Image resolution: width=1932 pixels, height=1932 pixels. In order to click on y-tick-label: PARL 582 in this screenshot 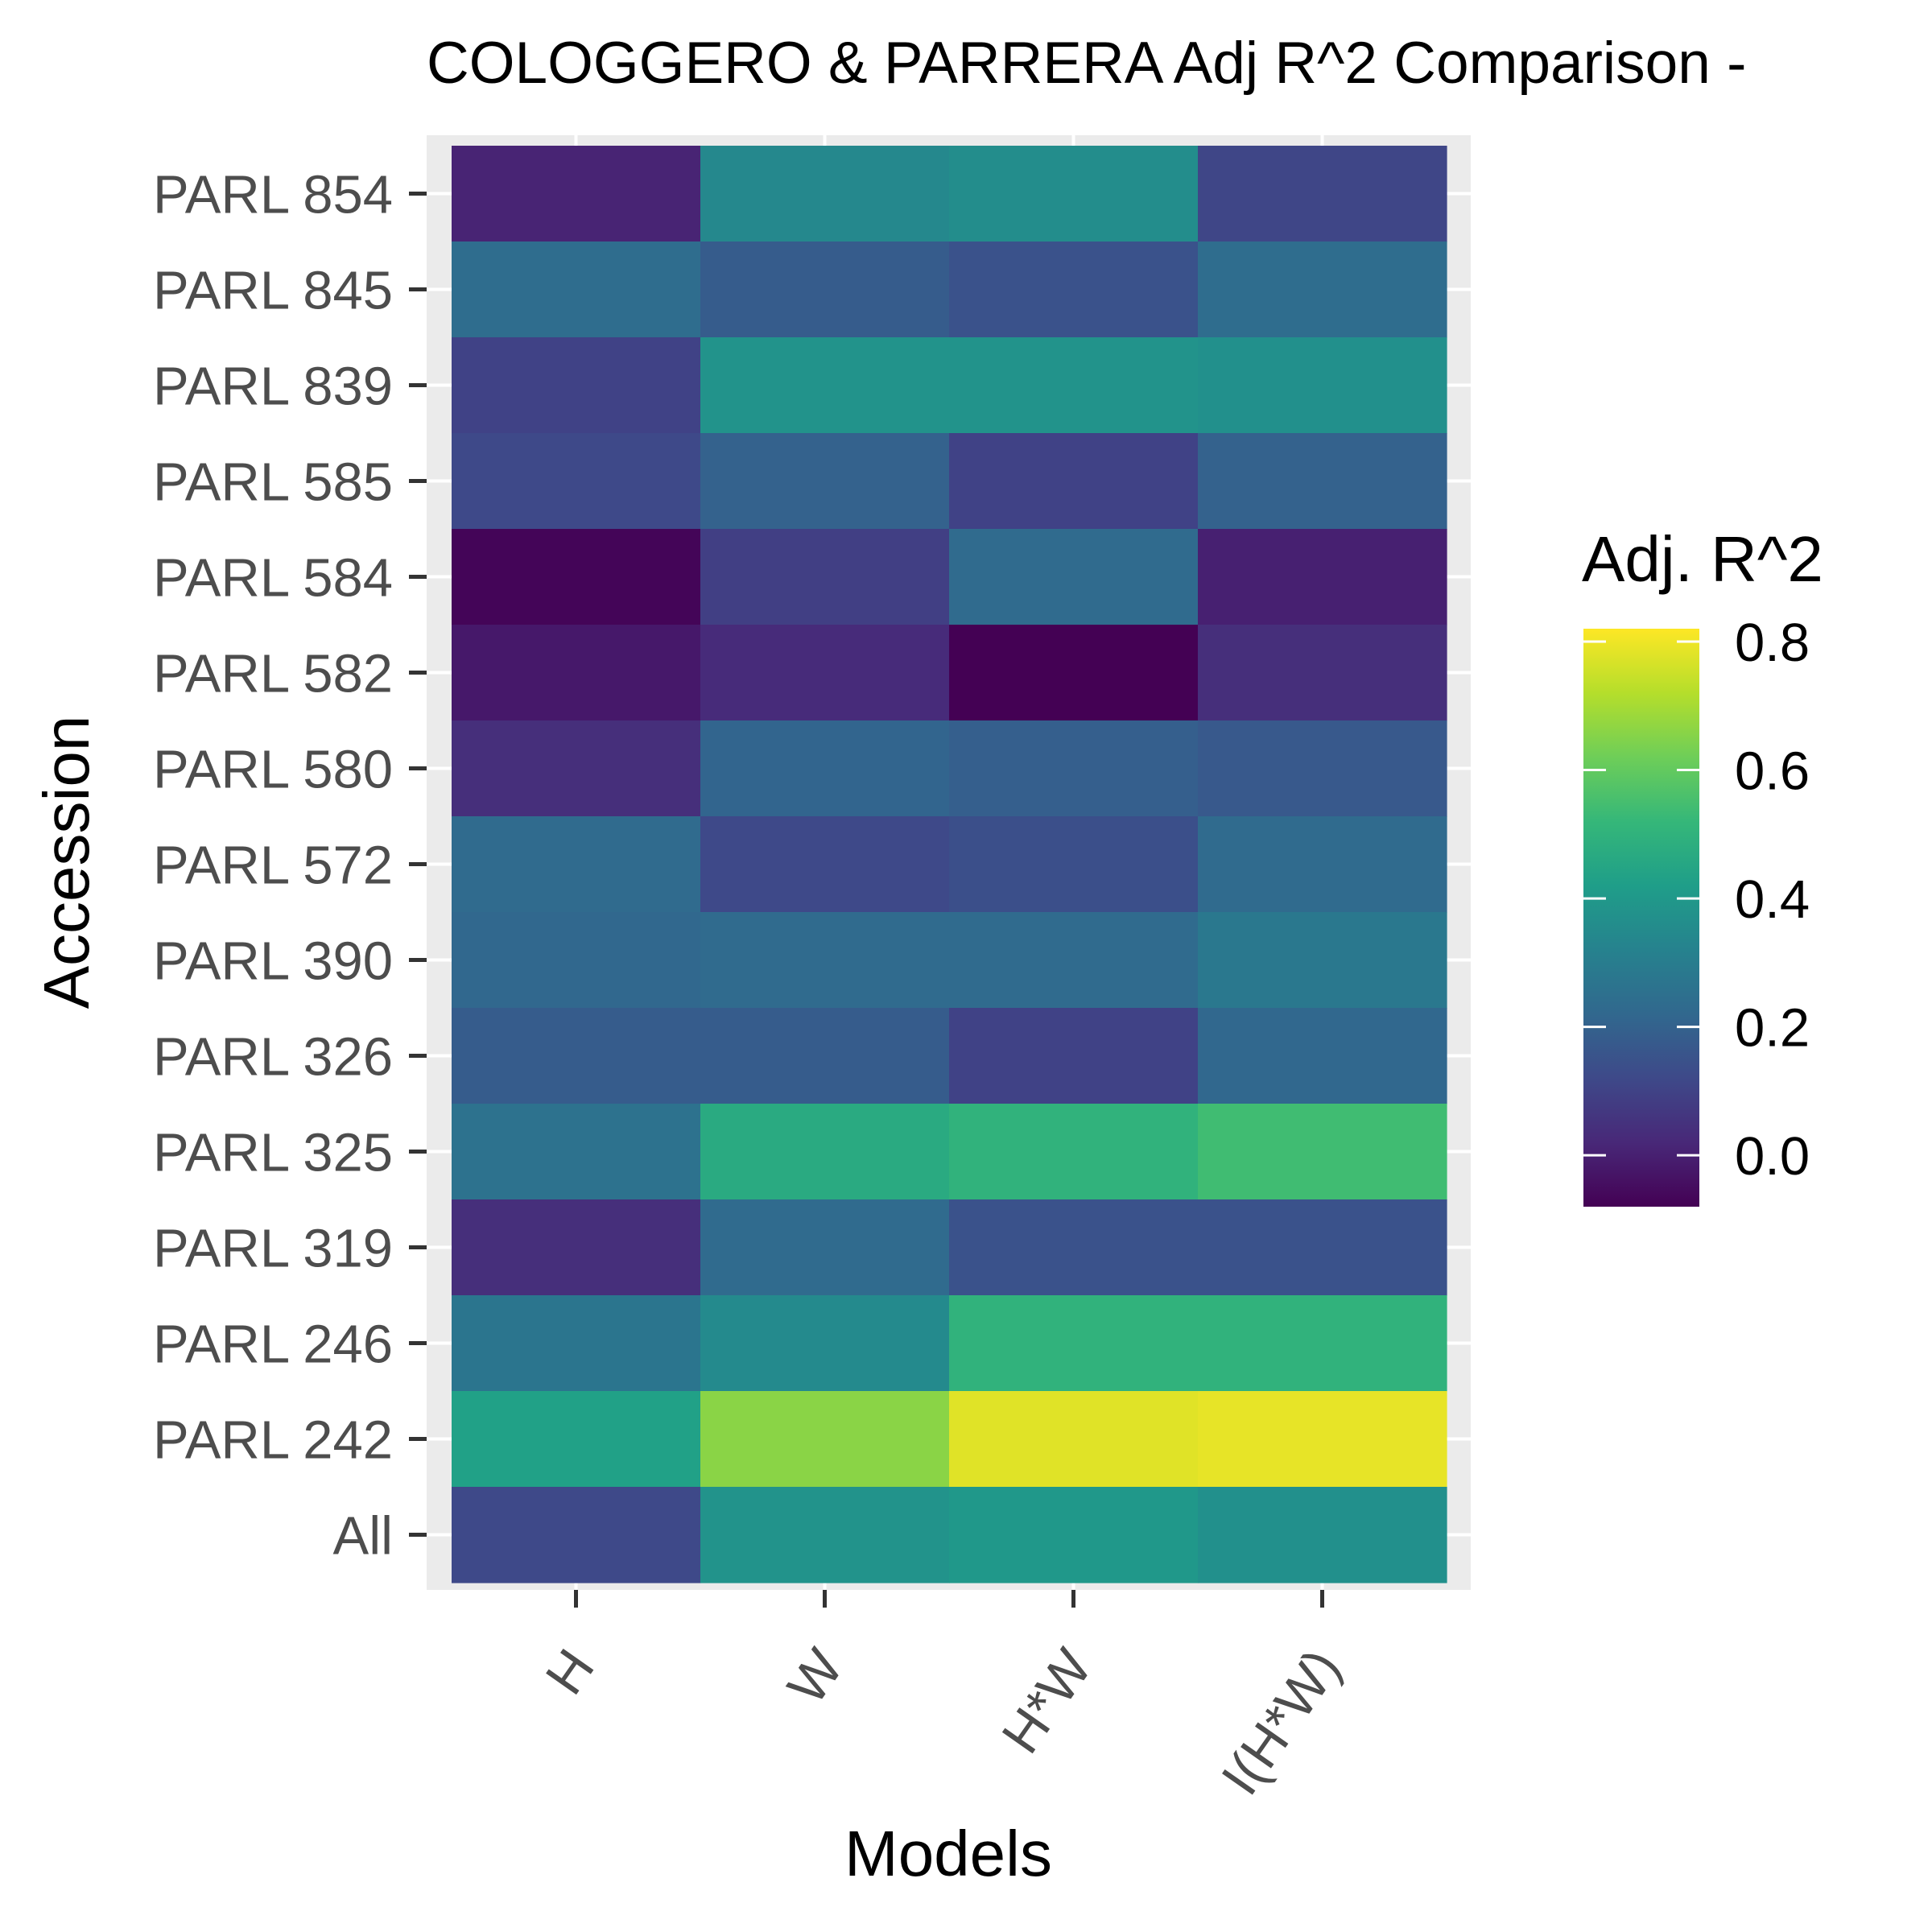, I will do `click(273, 674)`.